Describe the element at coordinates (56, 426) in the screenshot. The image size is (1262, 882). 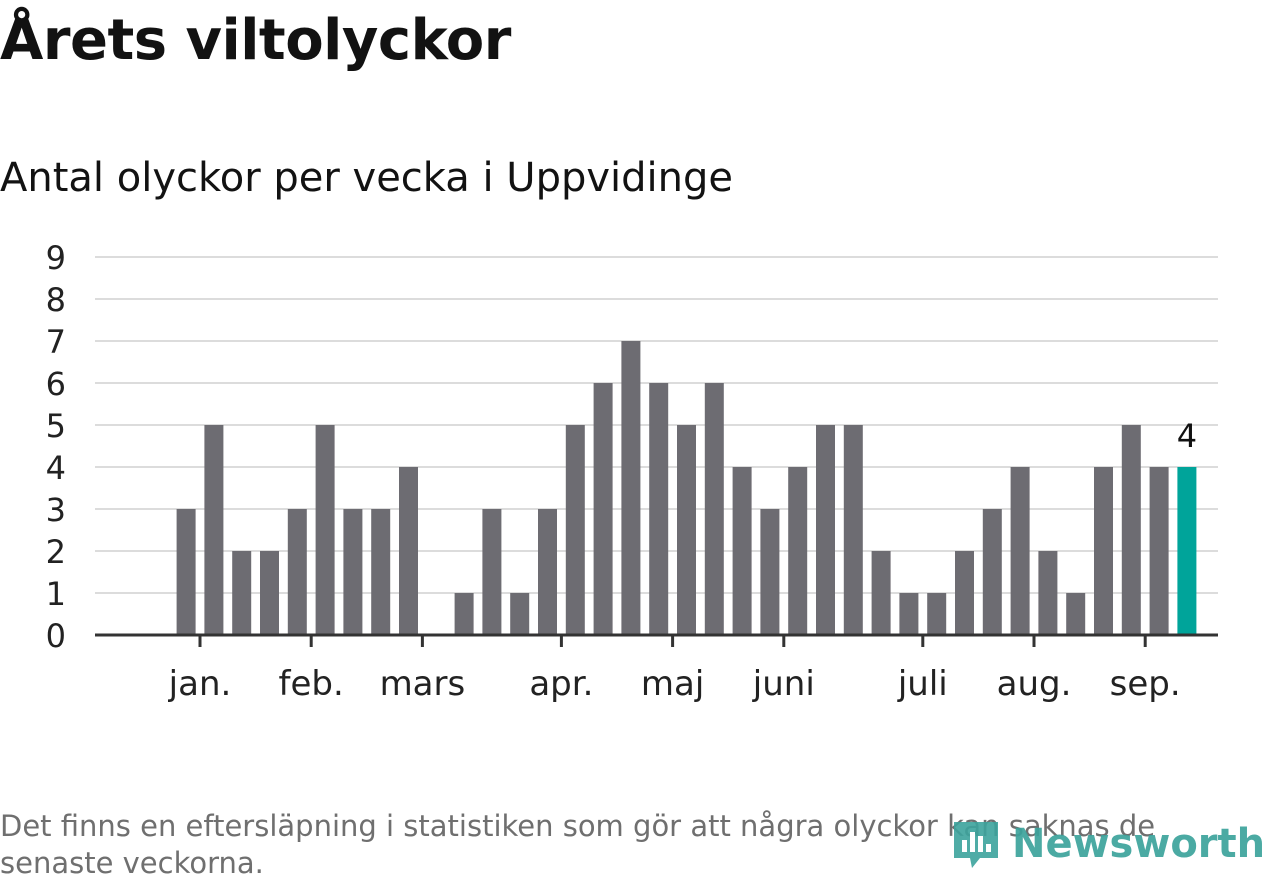
I see `y-tick-label: 5` at that location.